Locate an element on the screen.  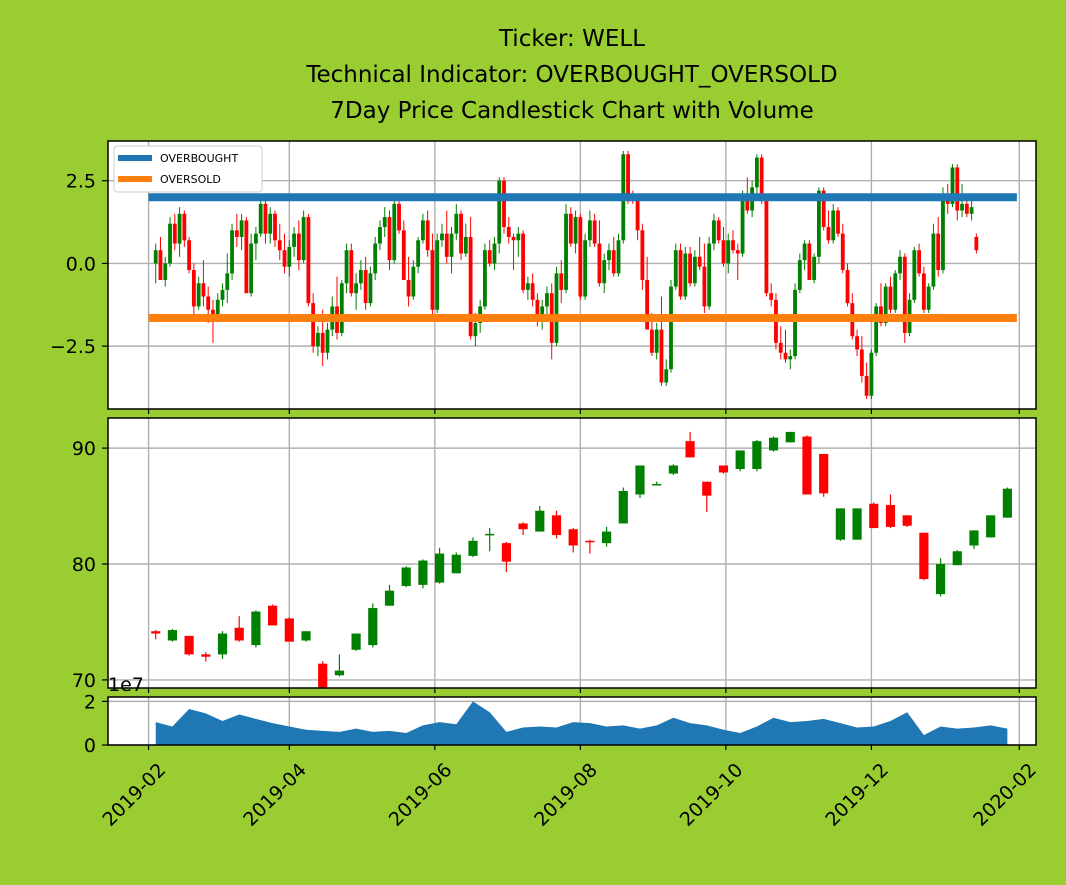
volume-frame is located at coordinates (572, 721).